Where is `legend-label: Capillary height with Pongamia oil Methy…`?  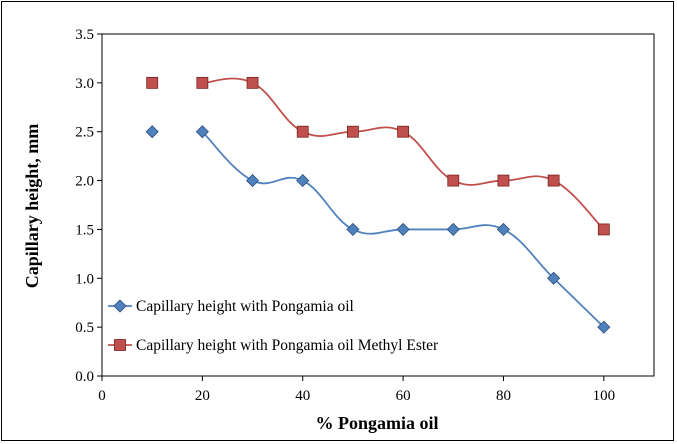 legend-label: Capillary height with Pongamia oil Methy… is located at coordinates (287, 345).